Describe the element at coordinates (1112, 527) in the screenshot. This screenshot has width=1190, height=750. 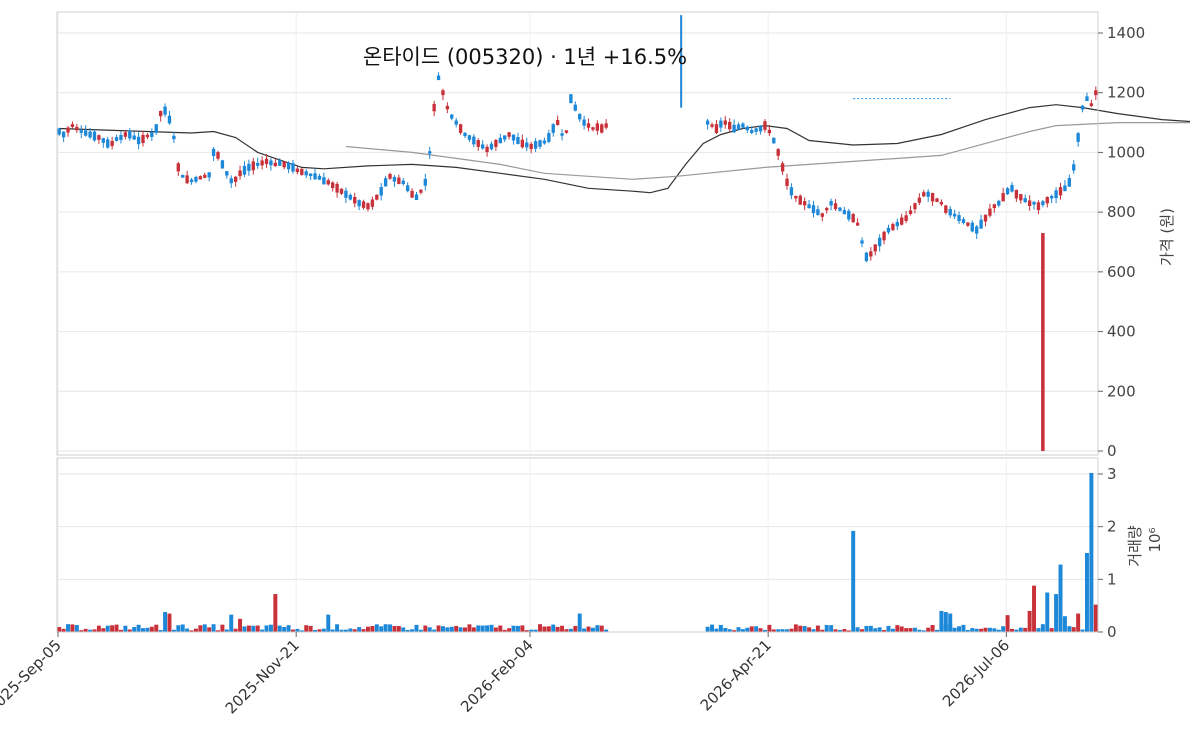
I see `volume-tick-label: 2` at that location.